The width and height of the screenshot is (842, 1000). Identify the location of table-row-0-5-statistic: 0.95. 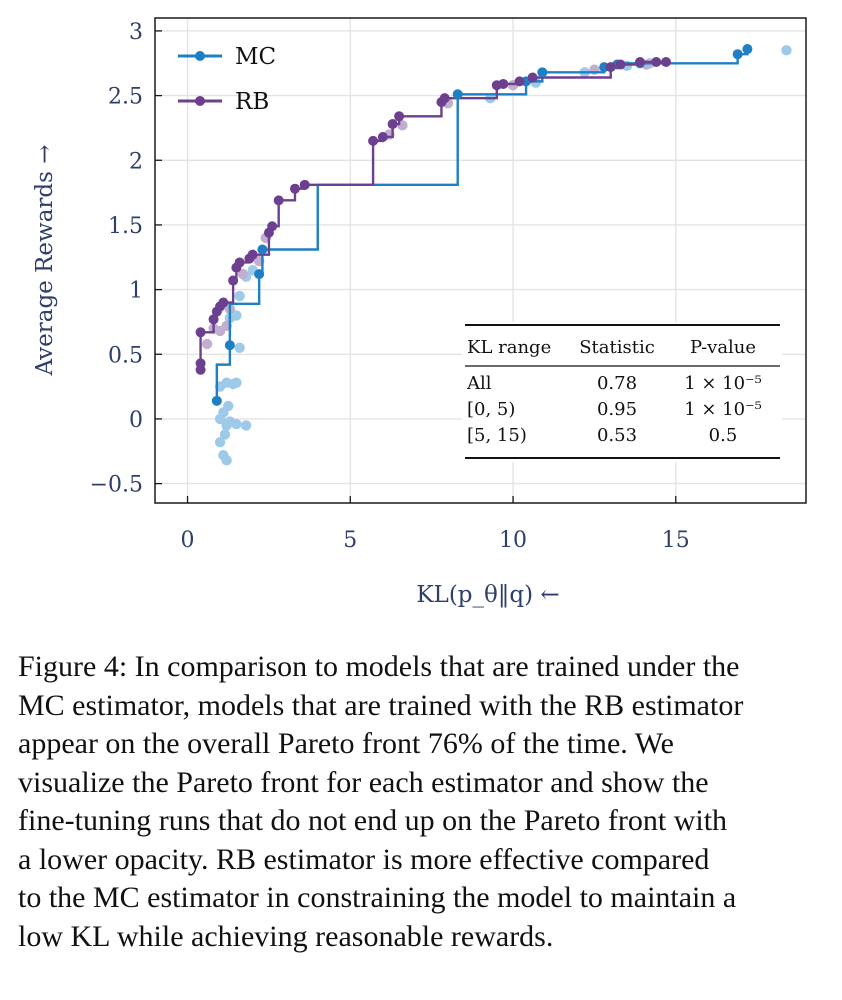
(617, 409).